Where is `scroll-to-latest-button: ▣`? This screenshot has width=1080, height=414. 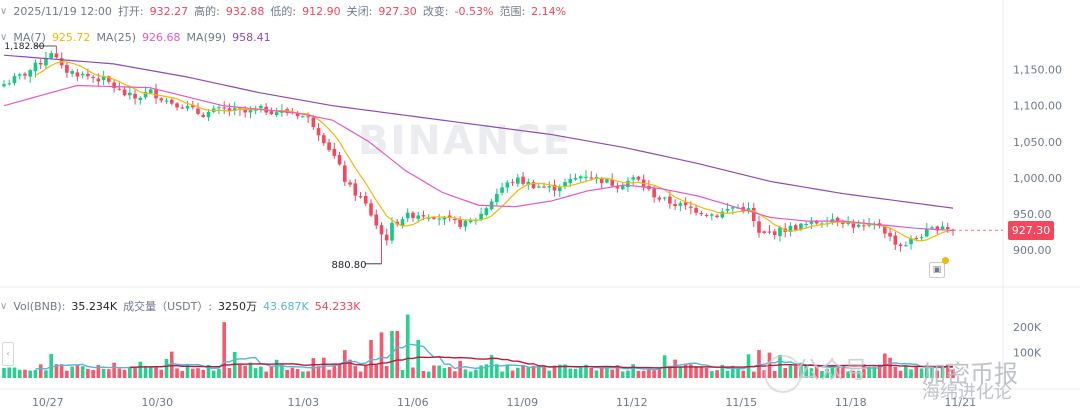
scroll-to-latest-button: ▣ is located at coordinates (937, 270).